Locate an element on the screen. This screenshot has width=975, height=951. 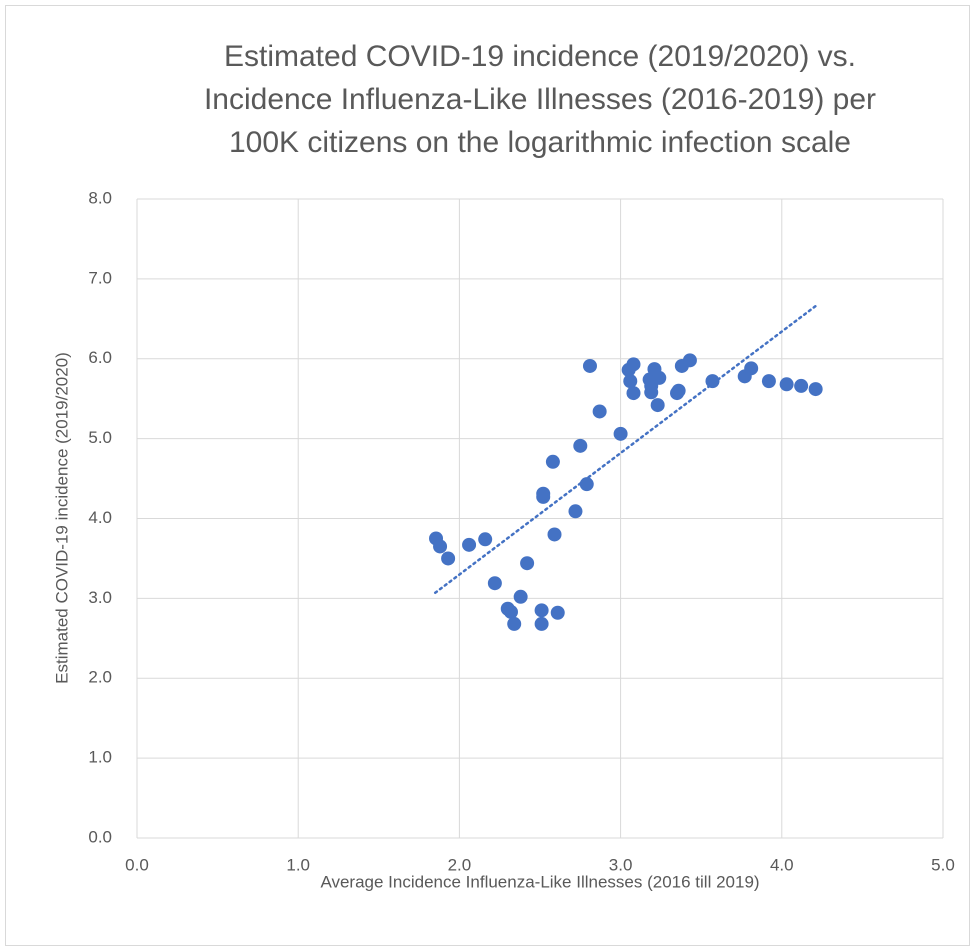
x-tick-label: 4.0 is located at coordinates (782, 864).